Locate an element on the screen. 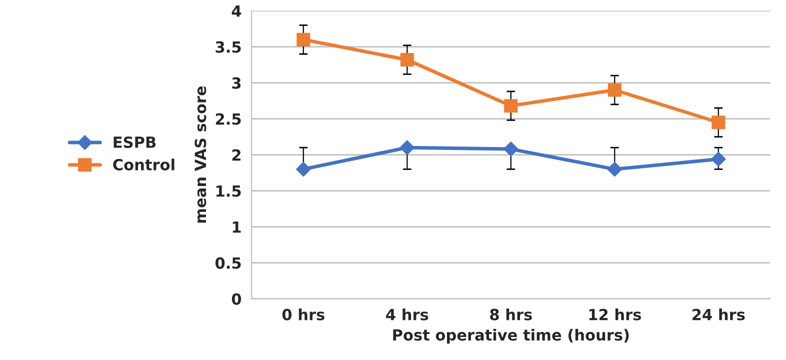 This screenshot has height=360, width=786. x-tick-label: 24 hrs is located at coordinates (718, 314).